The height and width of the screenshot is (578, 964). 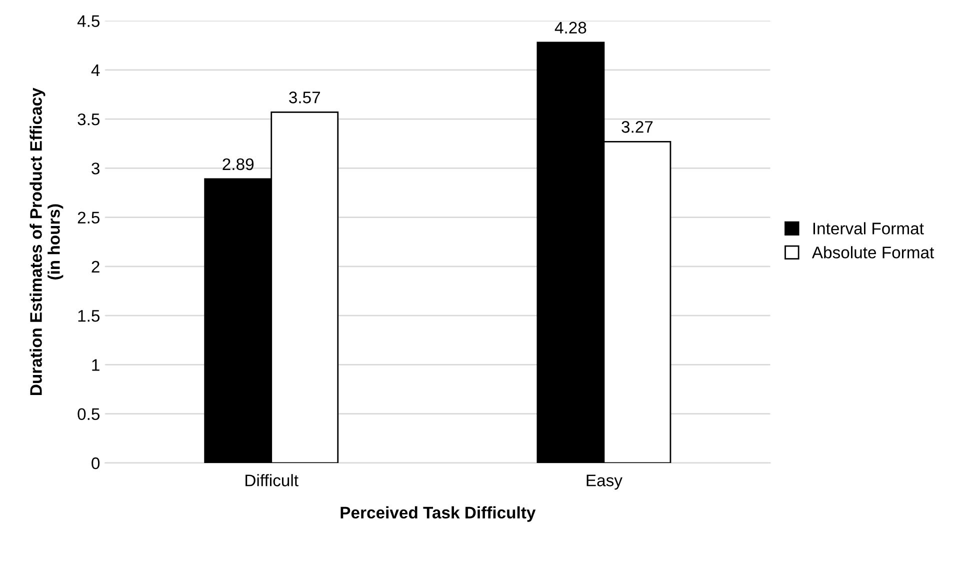 What do you see at coordinates (88, 21) in the screenshot?
I see `y-tick-label: 4.5` at bounding box center [88, 21].